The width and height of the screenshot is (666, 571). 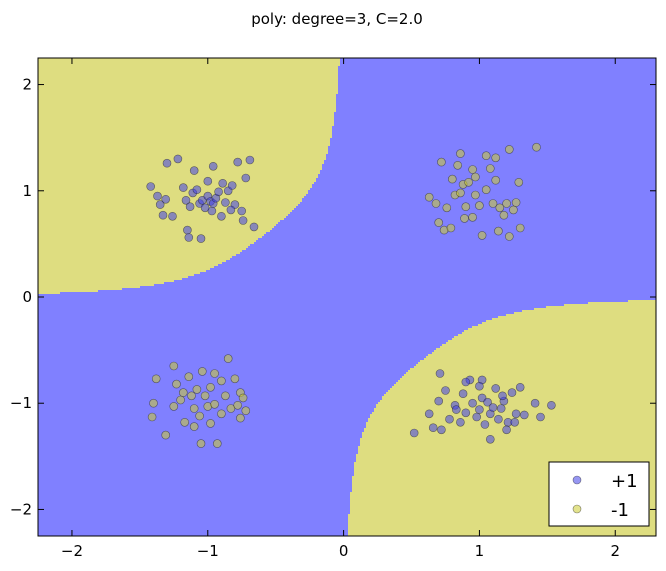 I want to click on y-tick-label: 1, so click(x=27, y=191).